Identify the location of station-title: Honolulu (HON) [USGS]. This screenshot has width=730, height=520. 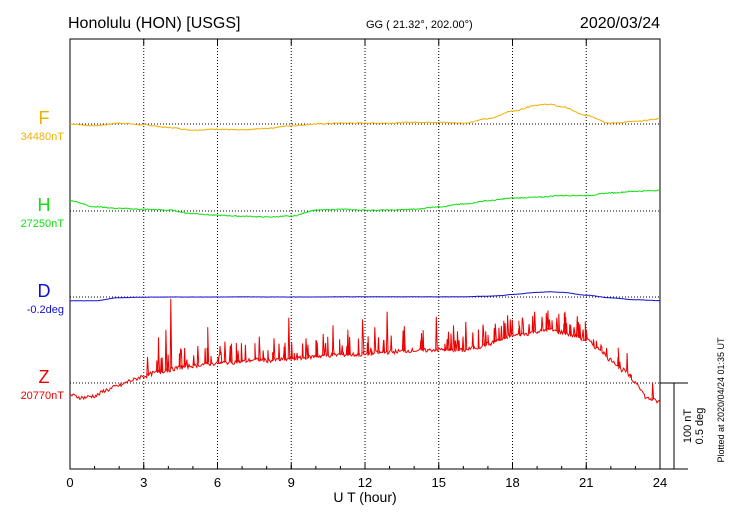
(154, 23).